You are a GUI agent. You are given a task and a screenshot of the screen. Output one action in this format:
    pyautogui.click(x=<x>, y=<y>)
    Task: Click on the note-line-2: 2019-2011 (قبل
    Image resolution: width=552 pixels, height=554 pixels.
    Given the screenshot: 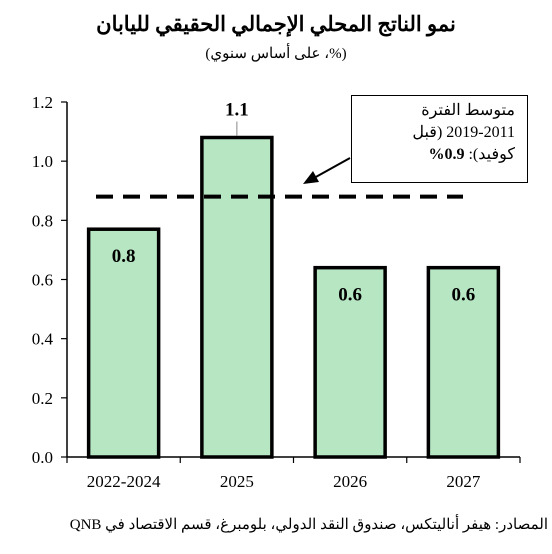 What is the action you would take?
    pyautogui.click(x=463, y=132)
    